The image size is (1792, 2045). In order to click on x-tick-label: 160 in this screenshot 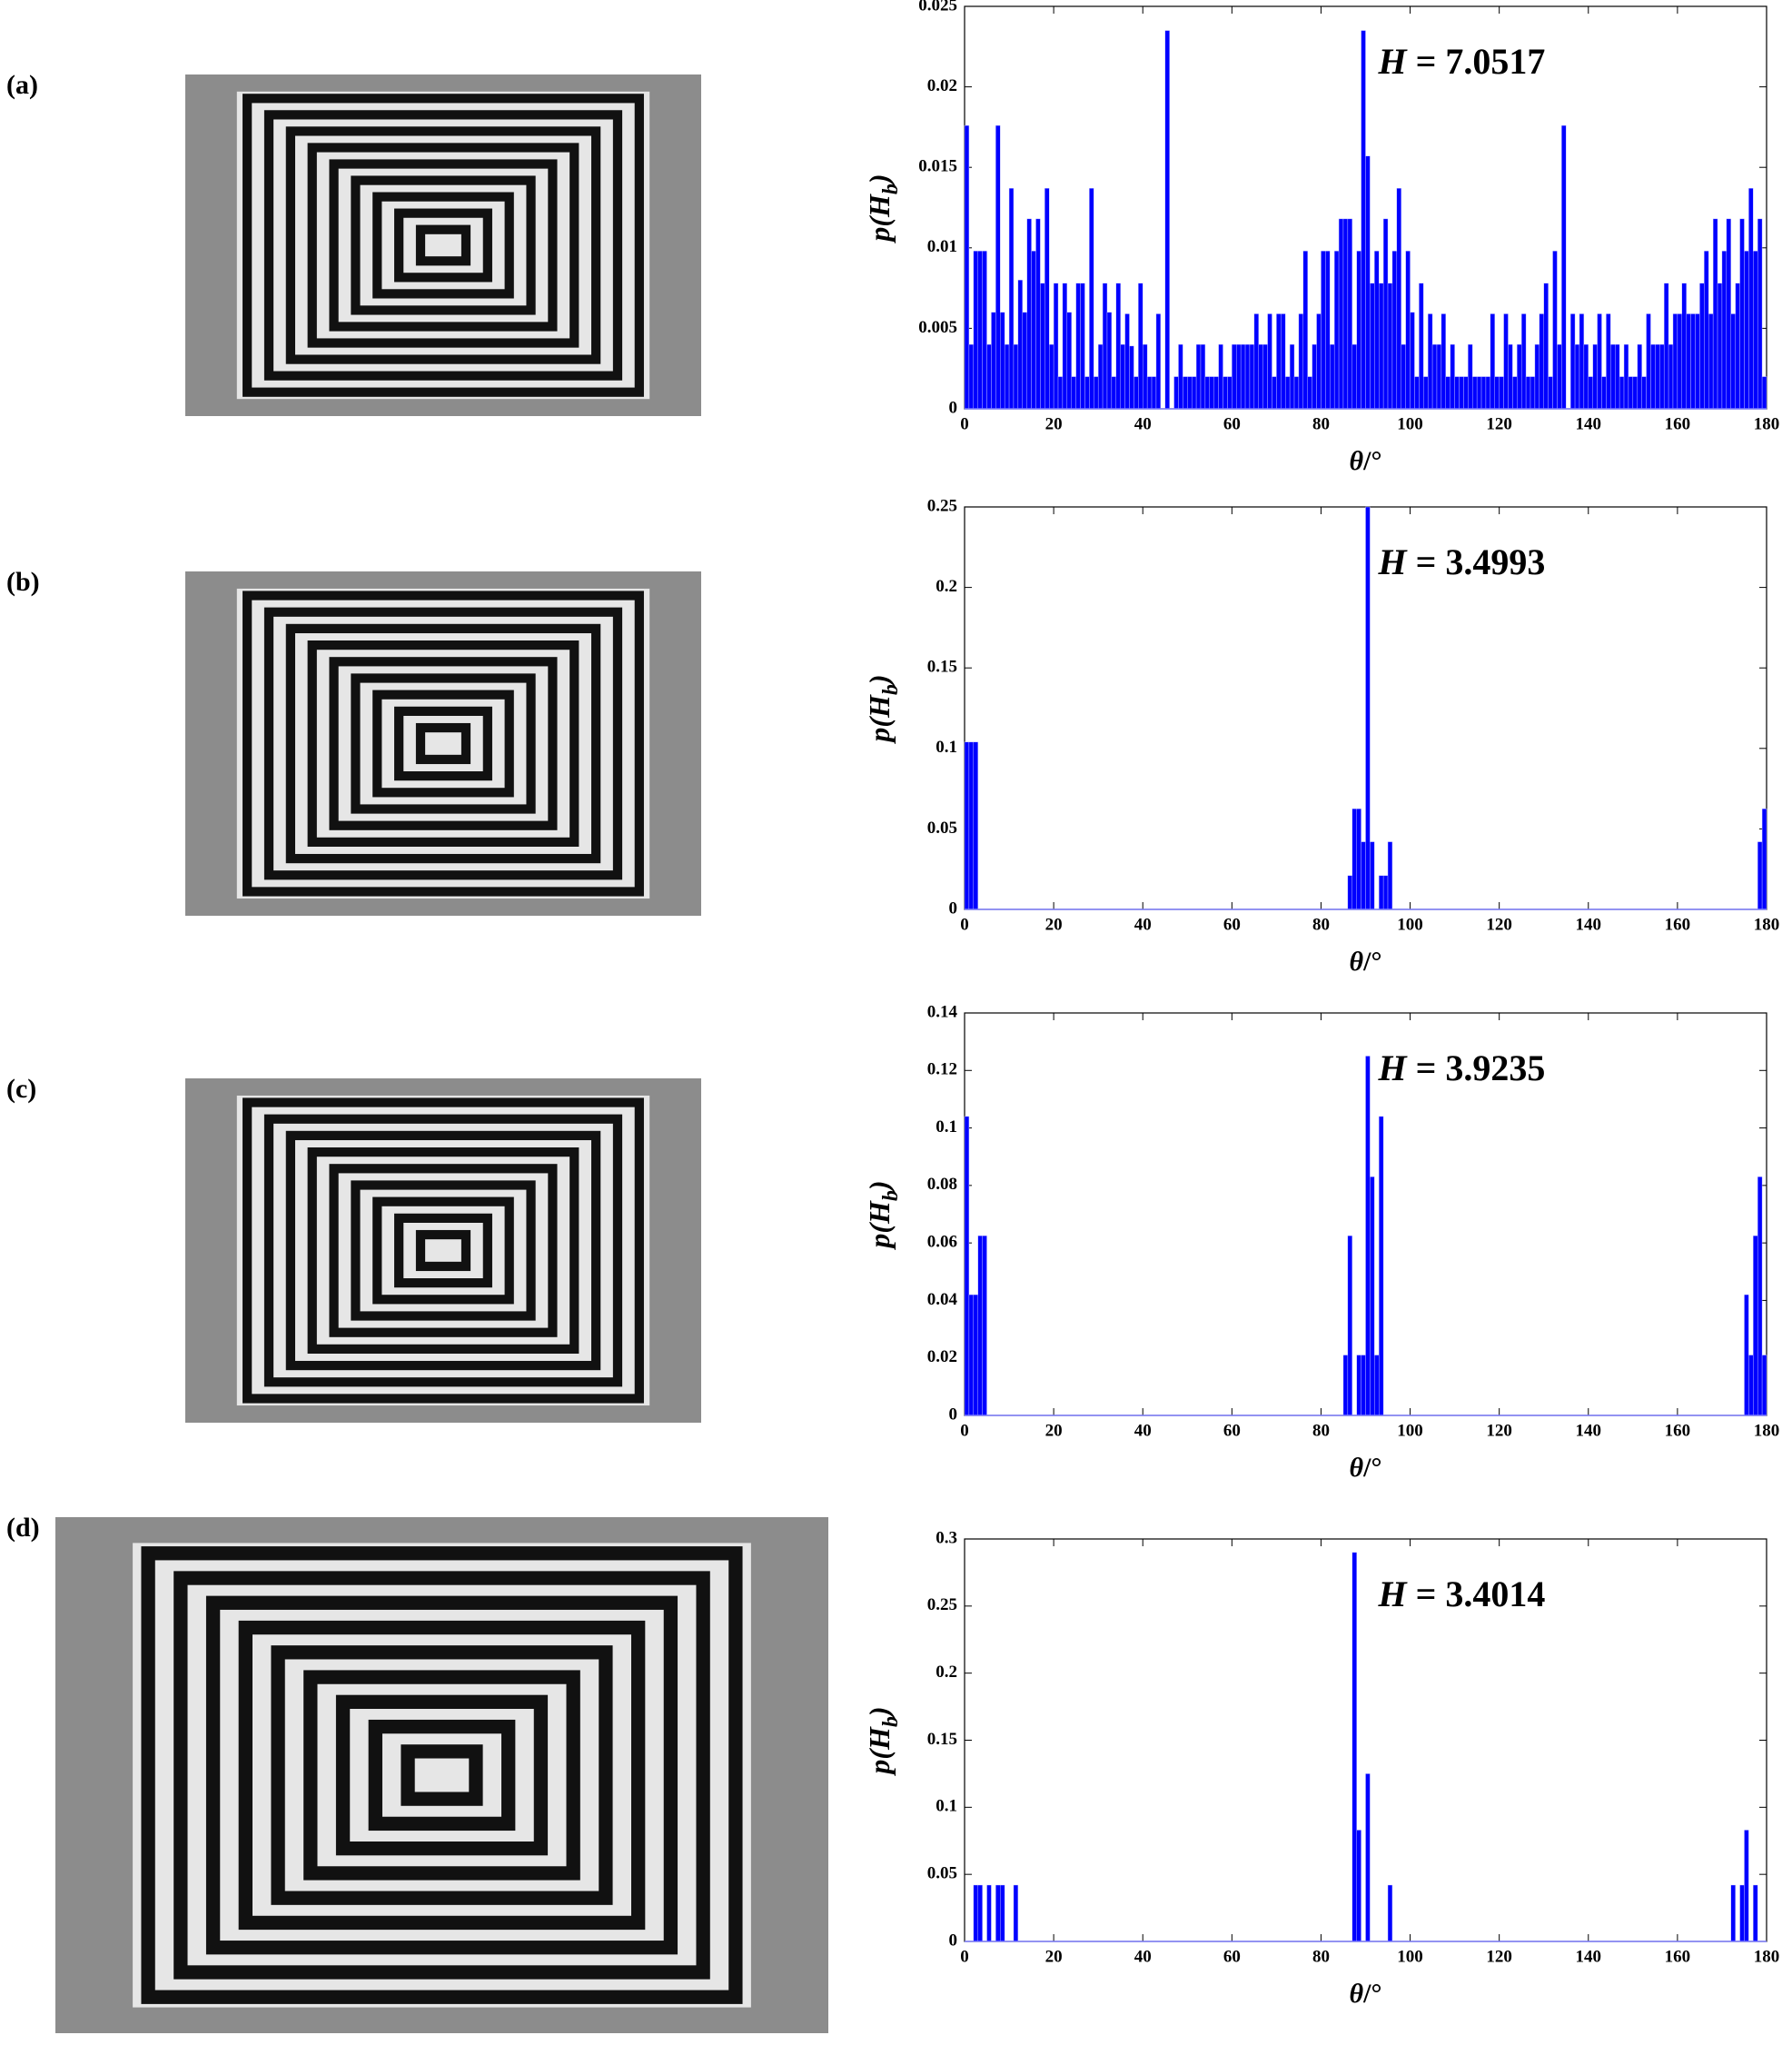, I will do `click(1678, 925)`.